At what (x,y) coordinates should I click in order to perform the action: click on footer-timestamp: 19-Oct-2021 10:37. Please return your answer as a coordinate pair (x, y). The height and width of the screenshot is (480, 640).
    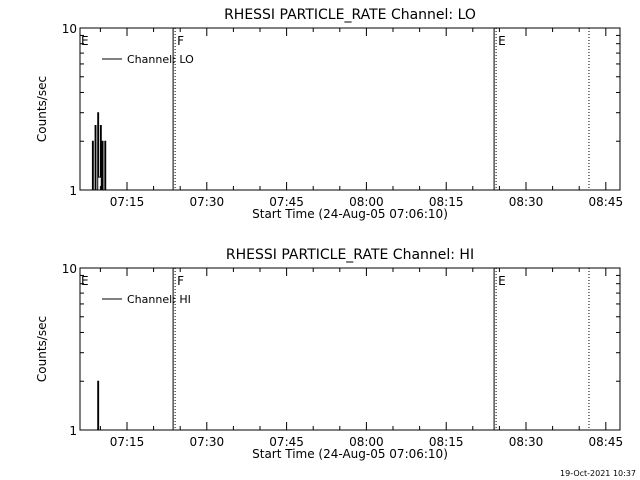
    Looking at the image, I should click on (598, 473).